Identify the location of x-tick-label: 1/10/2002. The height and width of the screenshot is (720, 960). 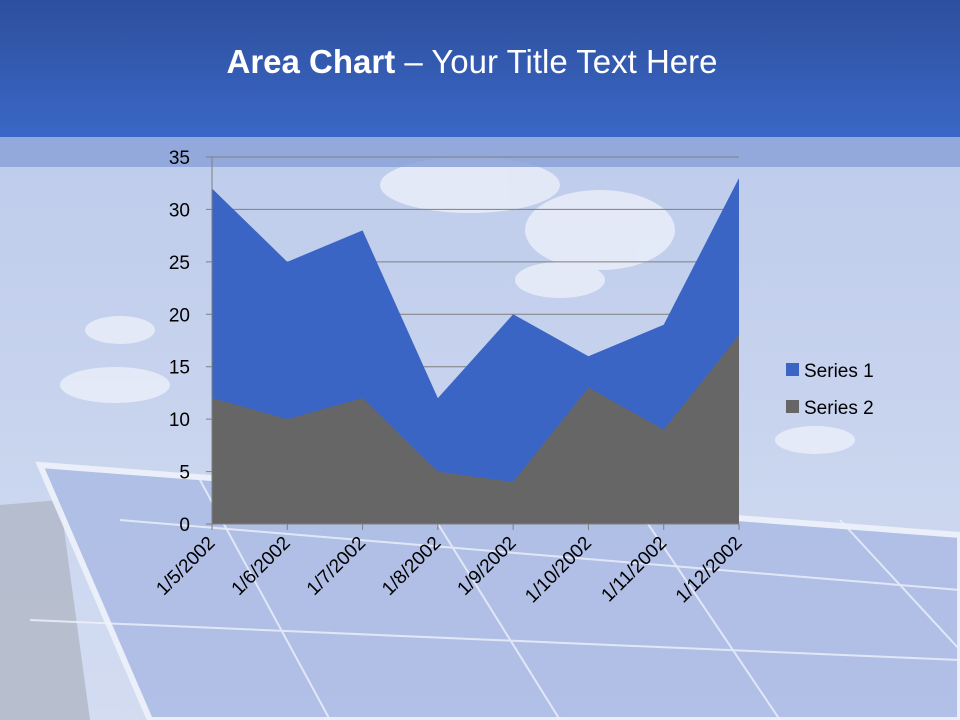
(558, 570).